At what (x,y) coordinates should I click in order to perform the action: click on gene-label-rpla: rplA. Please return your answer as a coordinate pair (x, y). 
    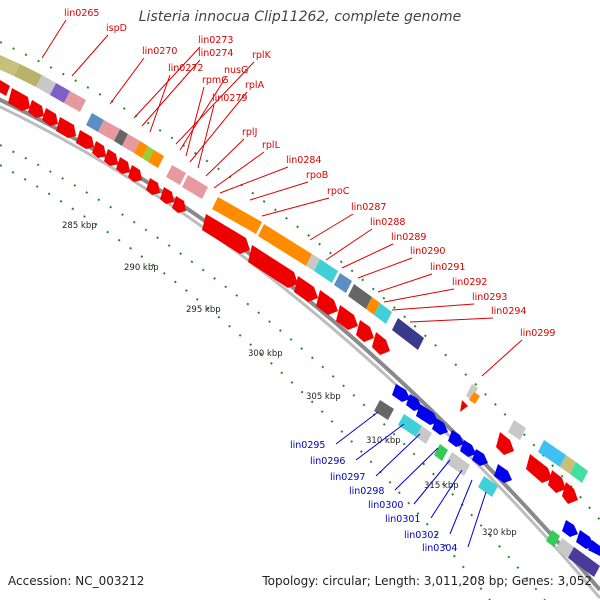
    Looking at the image, I should click on (255, 85).